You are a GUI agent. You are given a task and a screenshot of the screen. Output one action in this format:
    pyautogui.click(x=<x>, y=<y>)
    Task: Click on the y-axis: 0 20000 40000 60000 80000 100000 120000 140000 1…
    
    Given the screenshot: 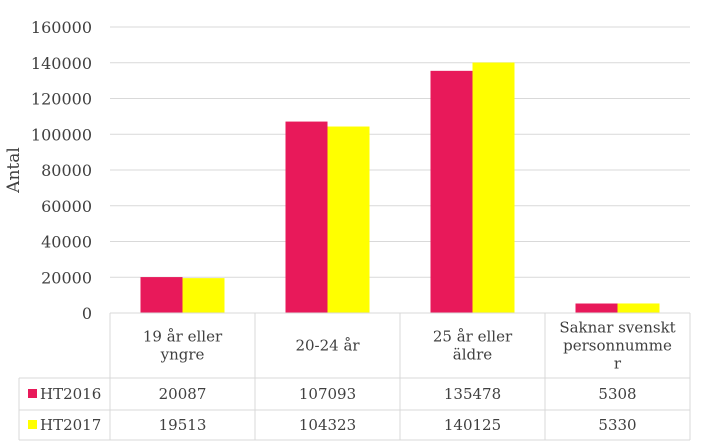 What is the action you would take?
    pyautogui.click(x=61, y=170)
    